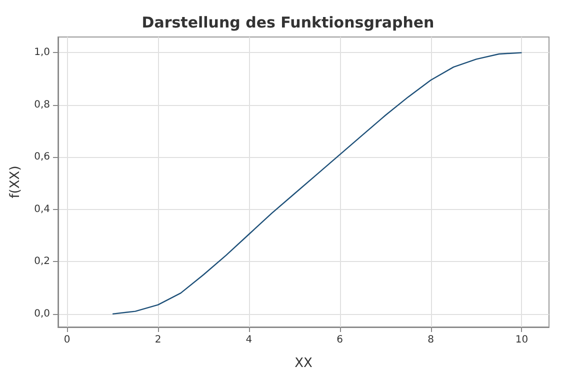 Image resolution: width=576 pixels, height=384 pixels. What do you see at coordinates (42, 262) in the screenshot?
I see `y-tick-label: 0,2` at bounding box center [42, 262].